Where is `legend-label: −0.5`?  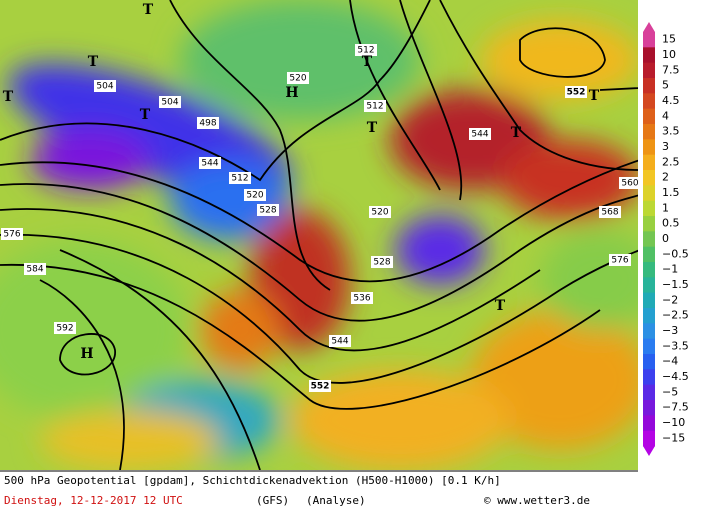 legend-label: −0.5 is located at coordinates (675, 253).